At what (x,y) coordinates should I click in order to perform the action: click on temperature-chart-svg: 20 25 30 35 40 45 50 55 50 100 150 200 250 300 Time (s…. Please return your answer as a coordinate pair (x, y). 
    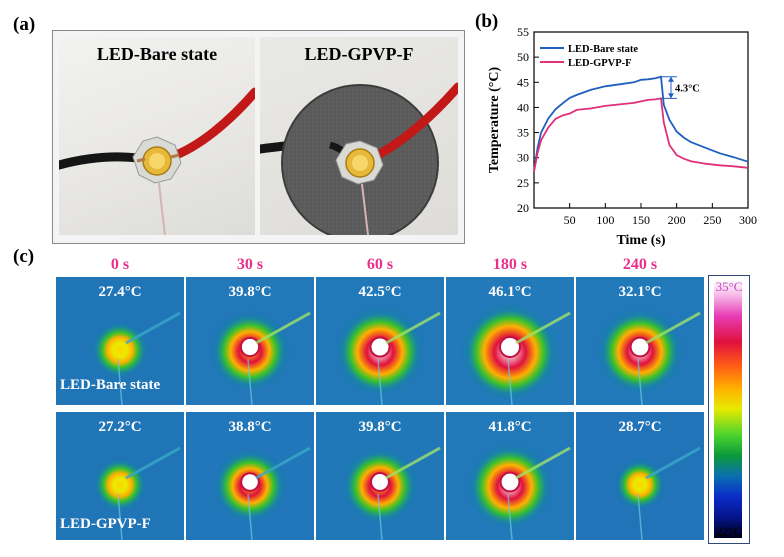
    Looking at the image, I should click on (622, 136).